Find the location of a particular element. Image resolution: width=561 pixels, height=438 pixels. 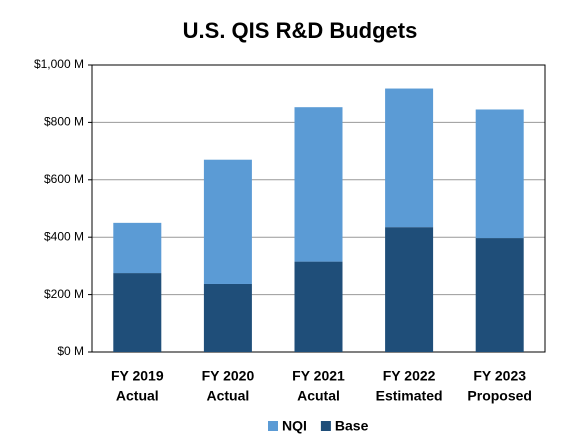

x-tick-label: Proposed is located at coordinates (499, 396).